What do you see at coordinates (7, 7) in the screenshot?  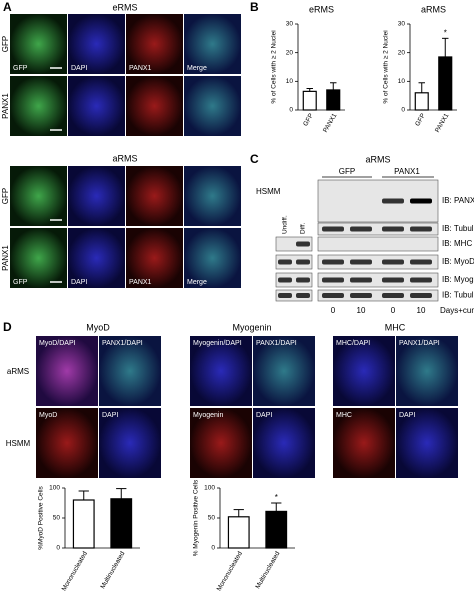 I see `panel-label: A` at bounding box center [7, 7].